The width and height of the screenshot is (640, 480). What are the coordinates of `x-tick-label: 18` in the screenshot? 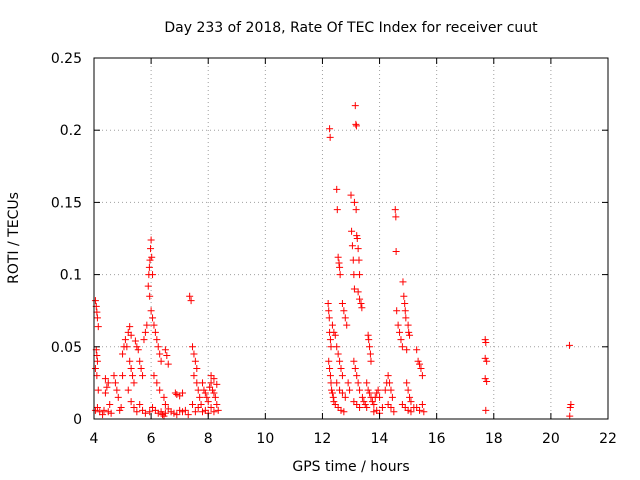 It's located at (494, 439).